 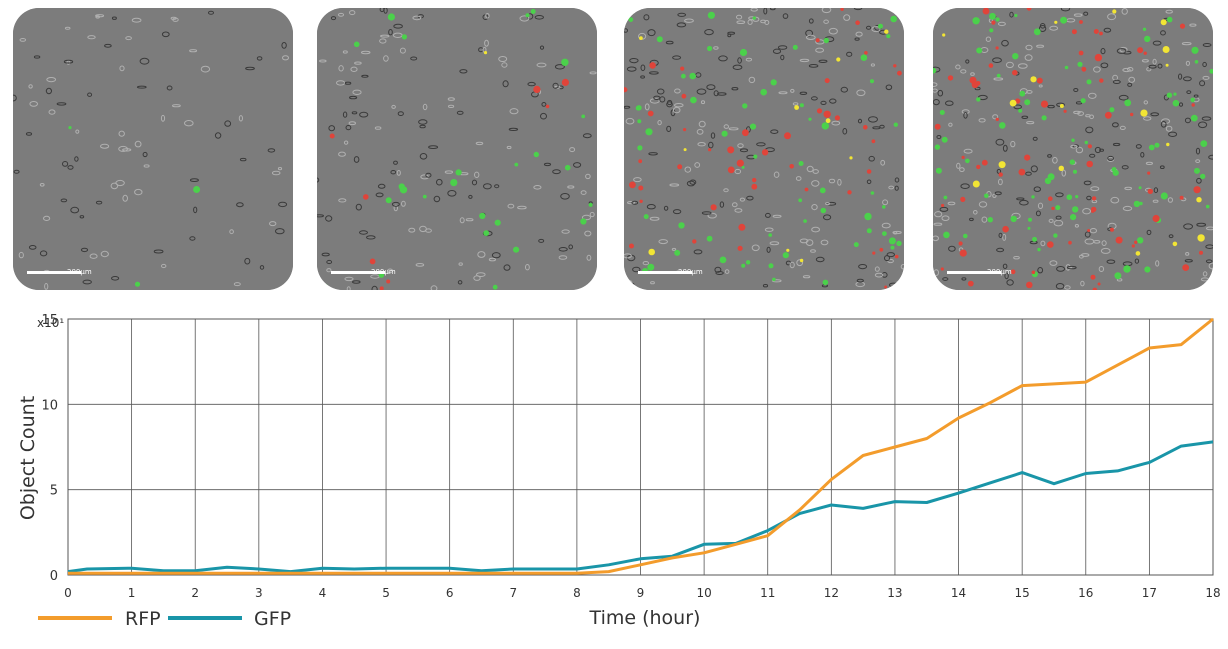 I want to click on scale-bar, so click(x=358, y=272).